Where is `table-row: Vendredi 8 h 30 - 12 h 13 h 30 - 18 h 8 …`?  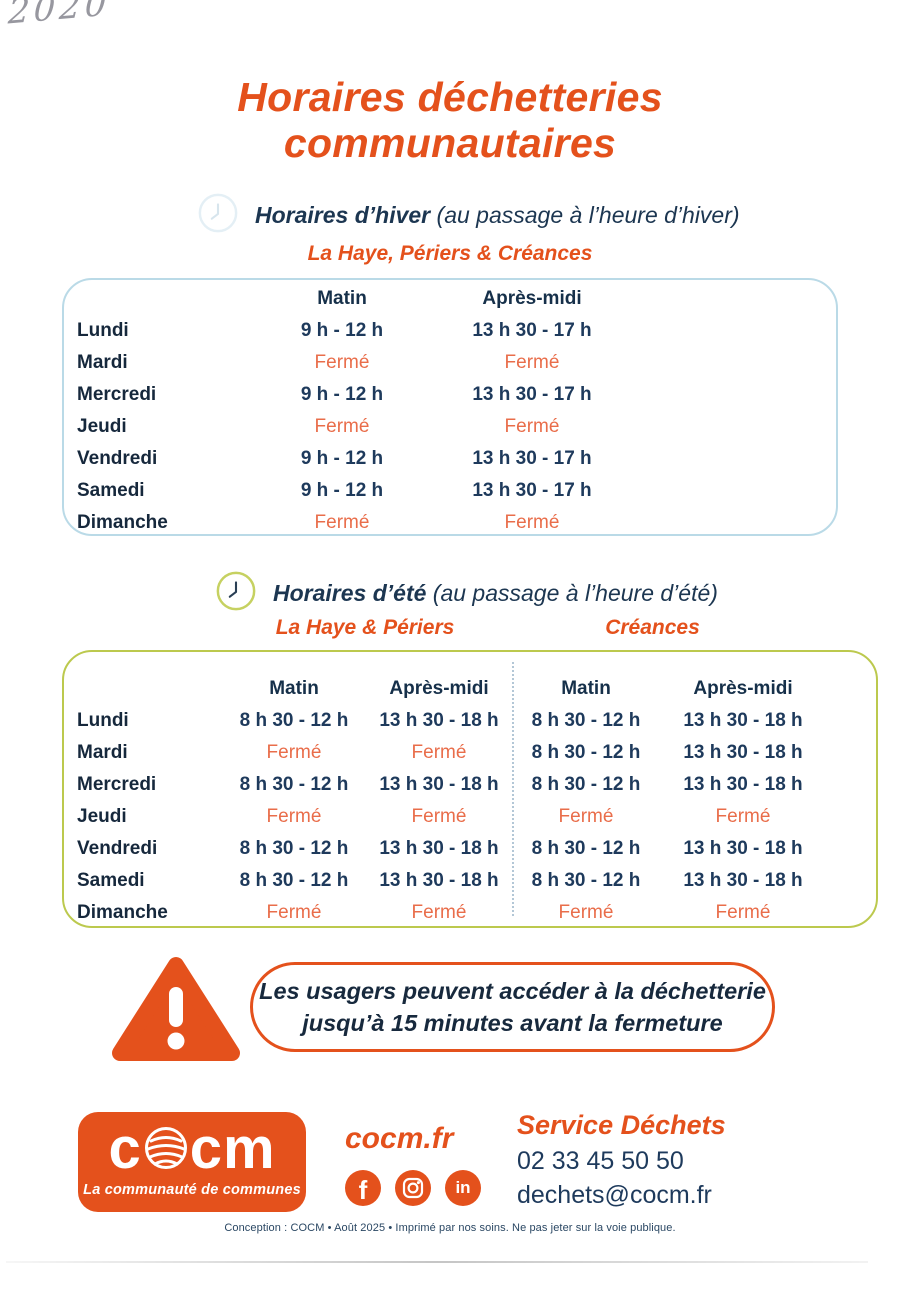
table-row: Vendredi 8 h 30 - 12 h 13 h 30 - 18 h 8 … is located at coordinates (476, 849).